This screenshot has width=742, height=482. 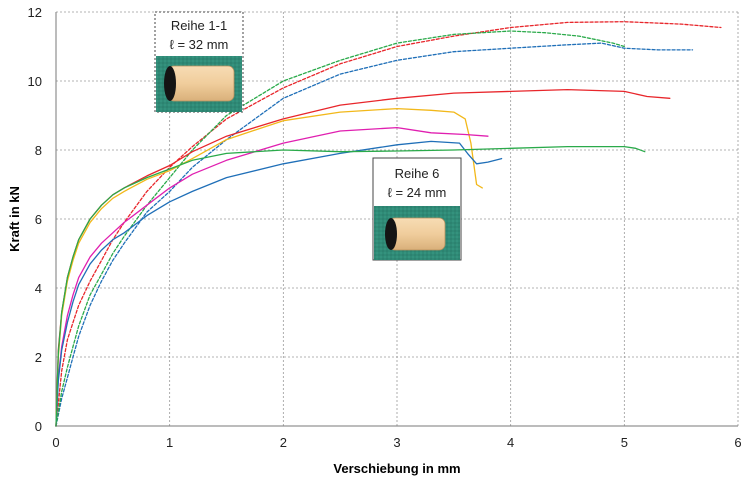 I want to click on y-tick-label: 4, so click(x=38, y=288).